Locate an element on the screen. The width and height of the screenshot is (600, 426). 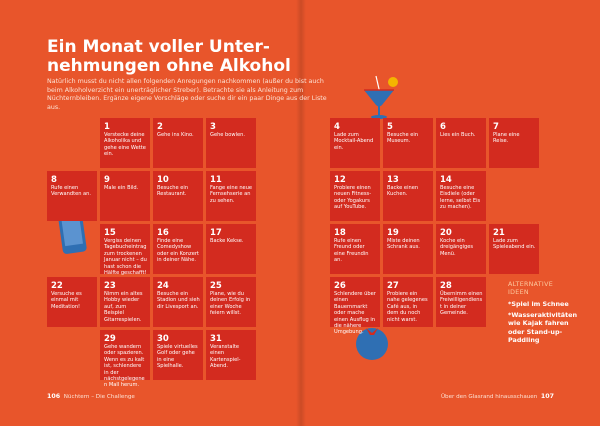
day-suggestion: Miste deinen Schrank aus. is located at coordinates (403, 244).